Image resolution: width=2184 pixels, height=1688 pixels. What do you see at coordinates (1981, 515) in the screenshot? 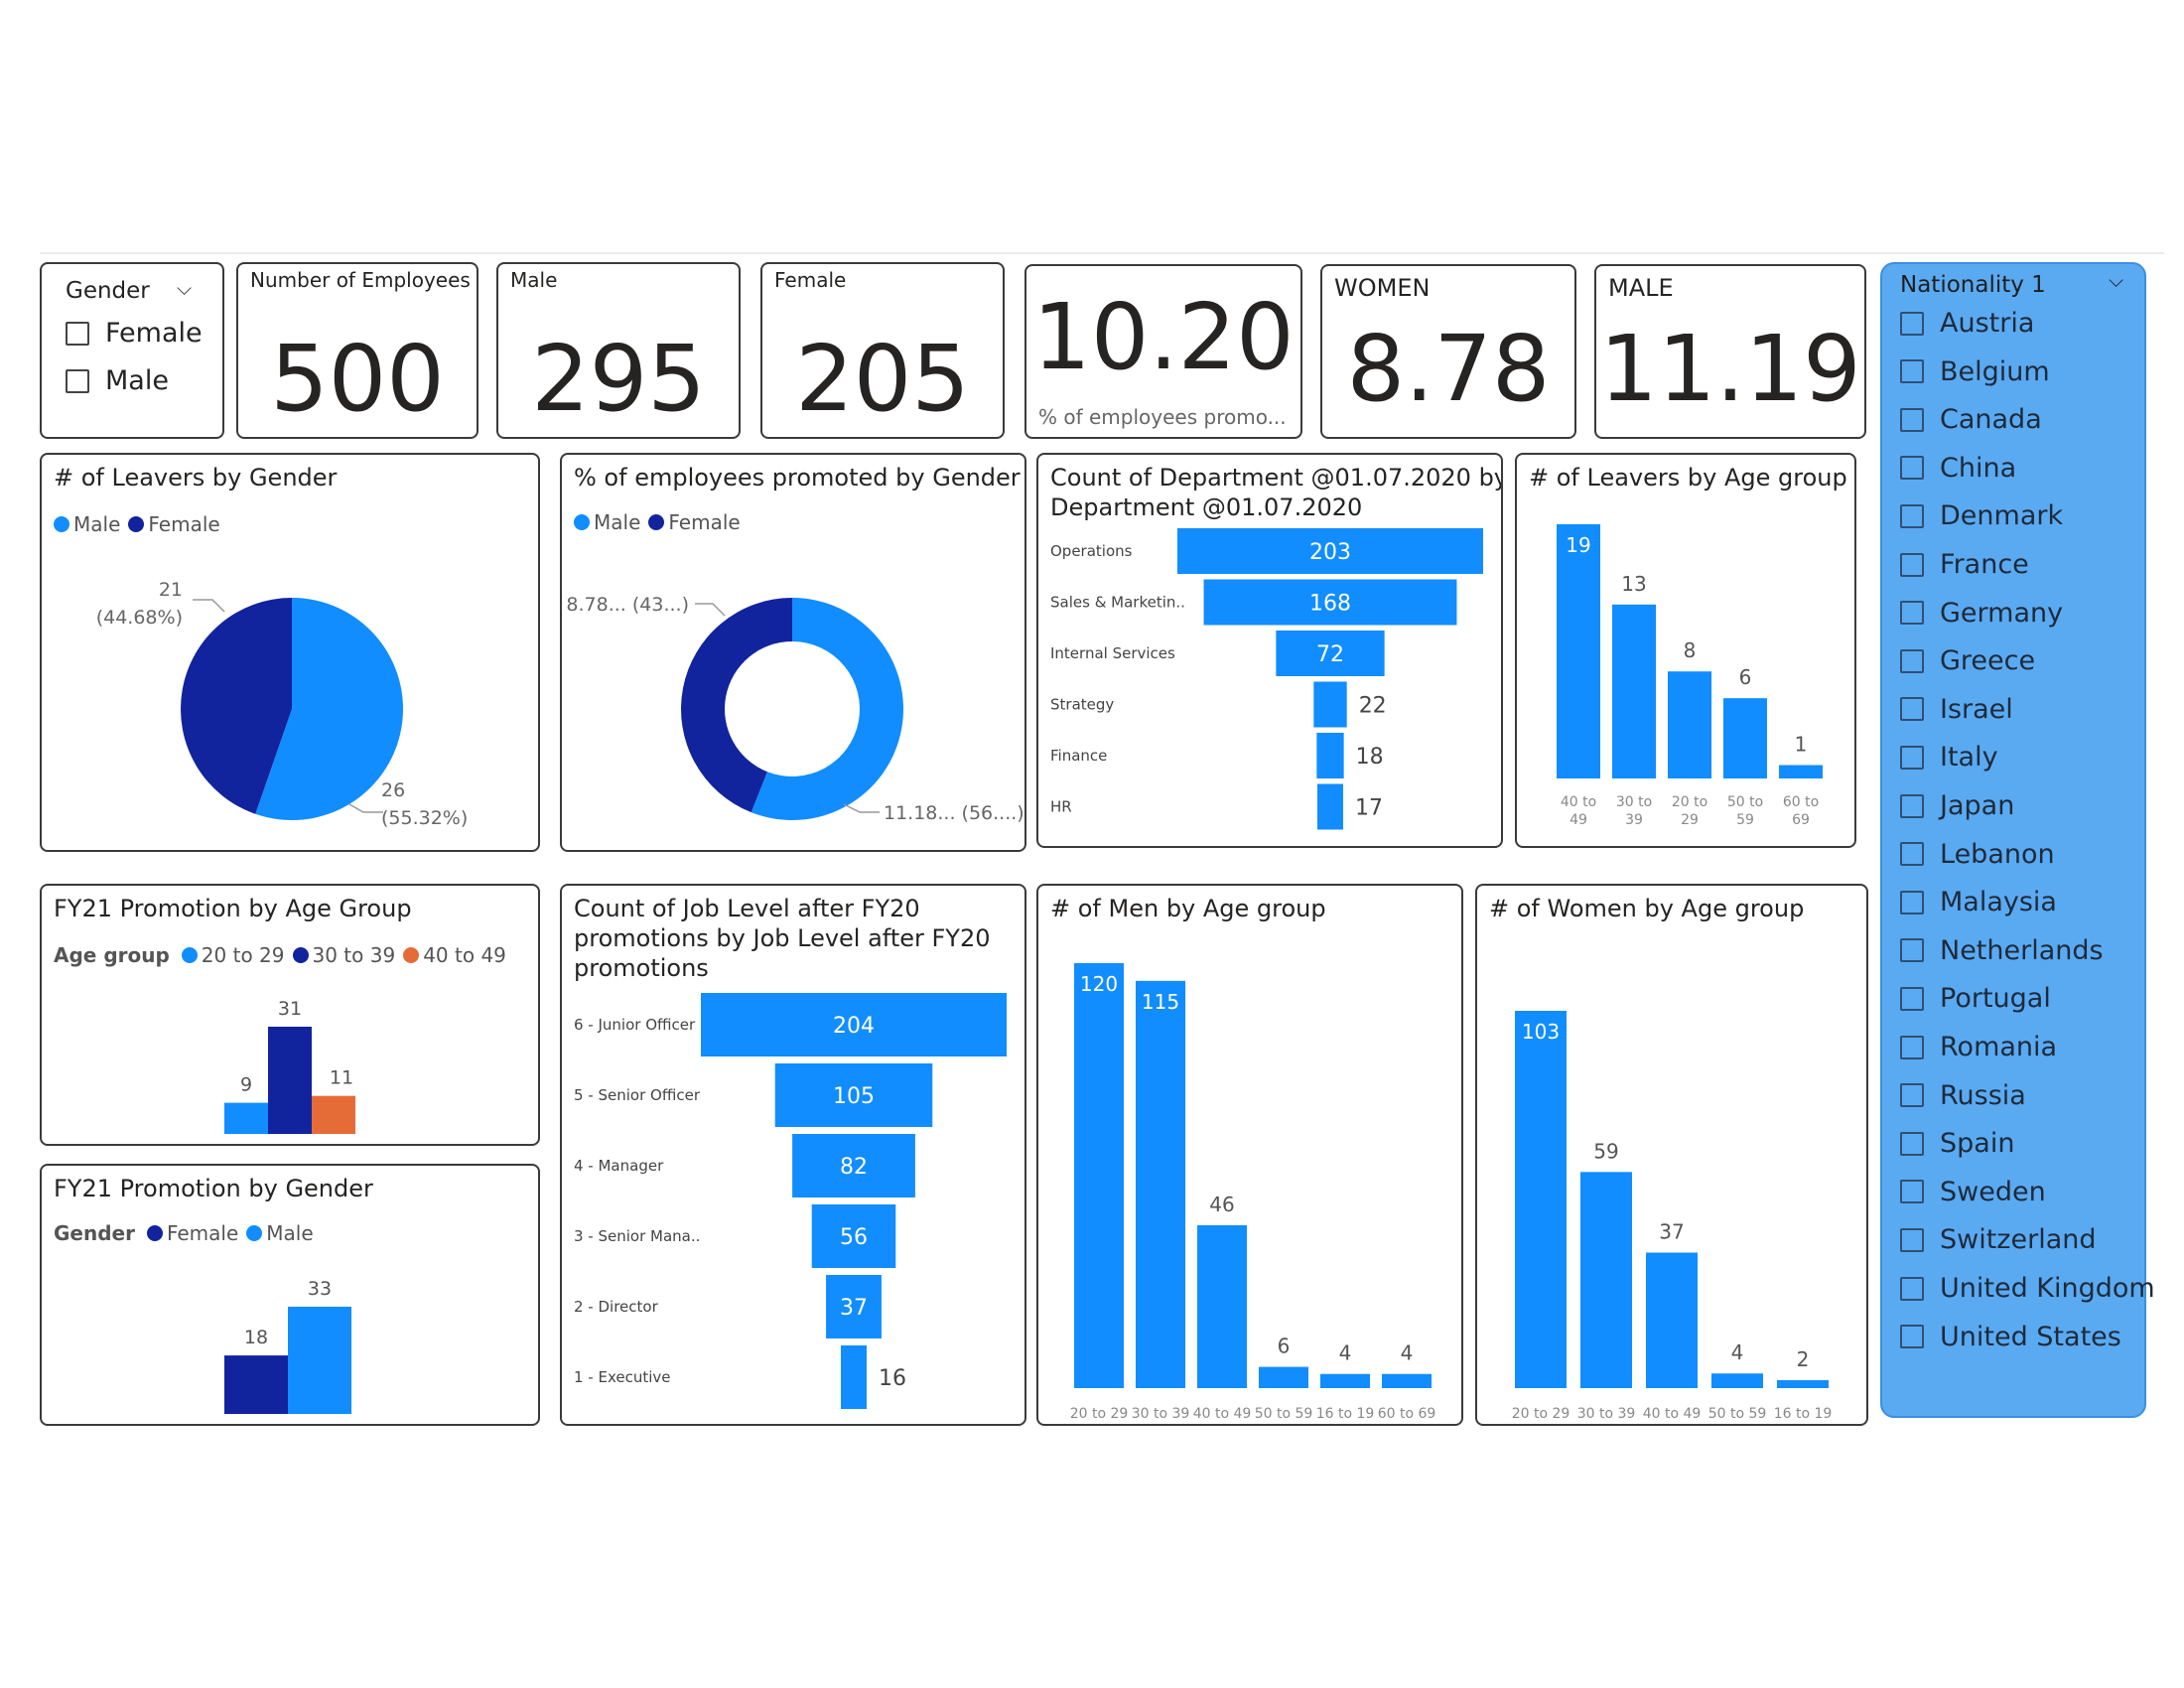
I see `nationality-option: Denmark` at bounding box center [1981, 515].